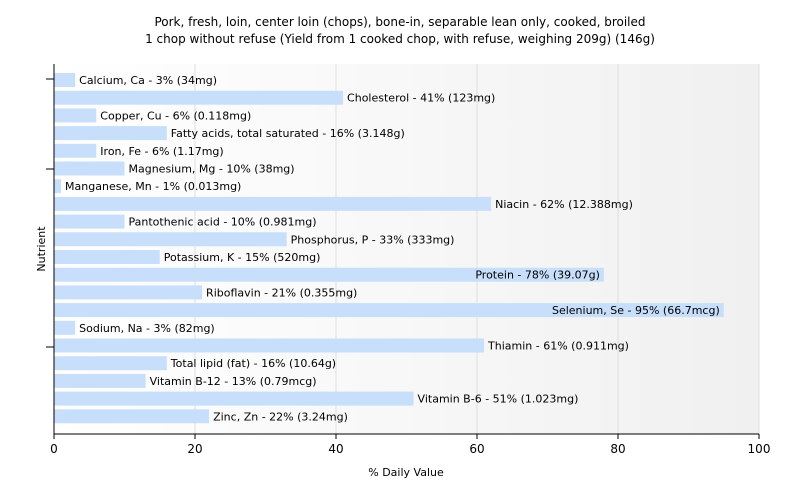 This screenshot has width=800, height=500. Describe the element at coordinates (253, 363) in the screenshot. I see `bar-label: Total lipid (fat) - 16% (10.64g)` at that location.